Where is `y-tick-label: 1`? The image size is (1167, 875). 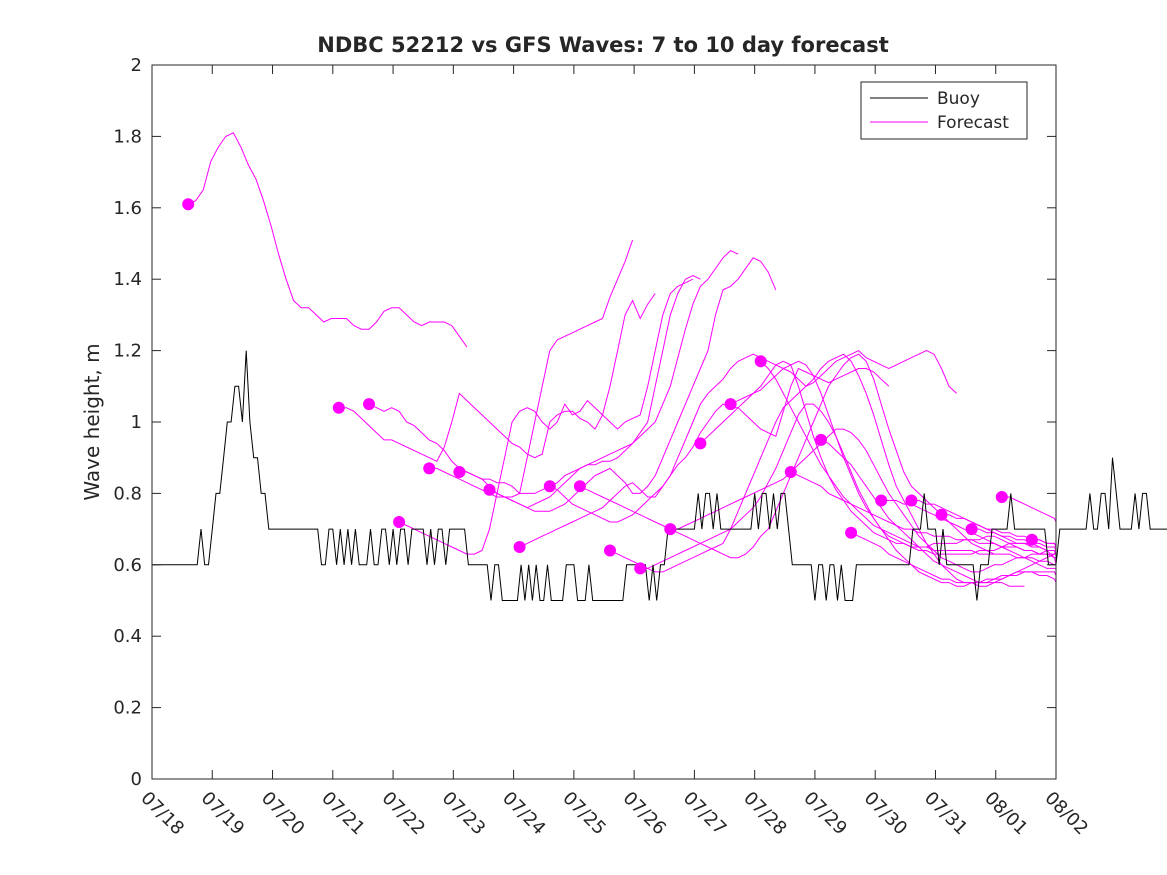 y-tick-label: 1 is located at coordinates (136, 422).